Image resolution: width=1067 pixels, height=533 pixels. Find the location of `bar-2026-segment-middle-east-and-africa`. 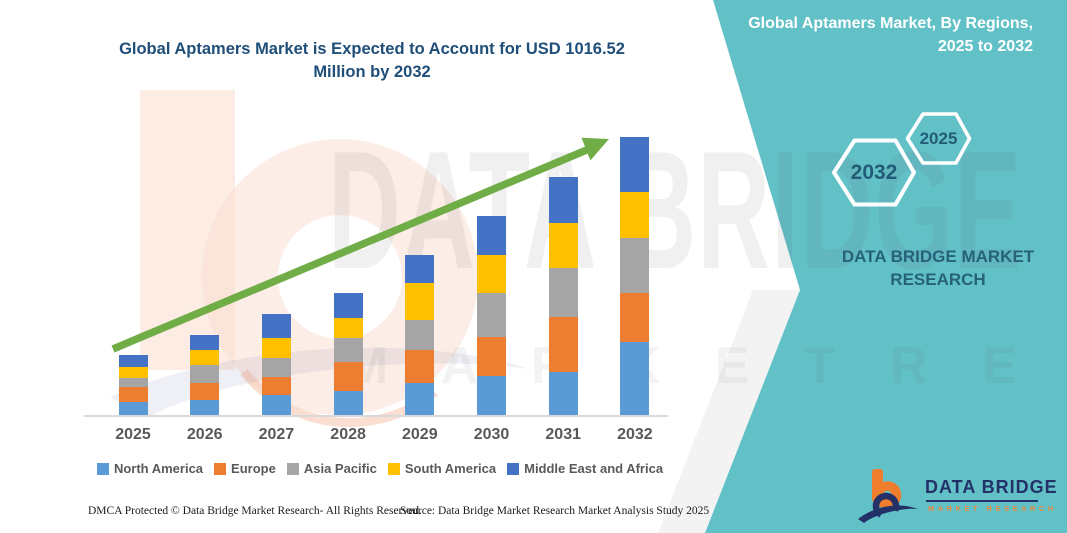

bar-2026-segment-middle-east-and-africa is located at coordinates (205, 342).